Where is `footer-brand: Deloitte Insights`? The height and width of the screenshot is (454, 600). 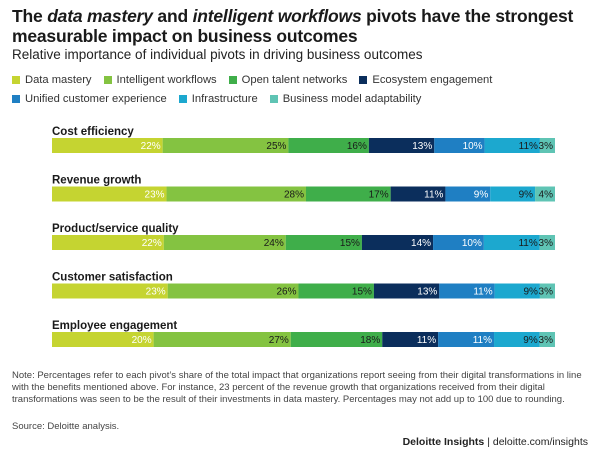
footer-brand: Deloitte Insights is located at coordinates (443, 442).